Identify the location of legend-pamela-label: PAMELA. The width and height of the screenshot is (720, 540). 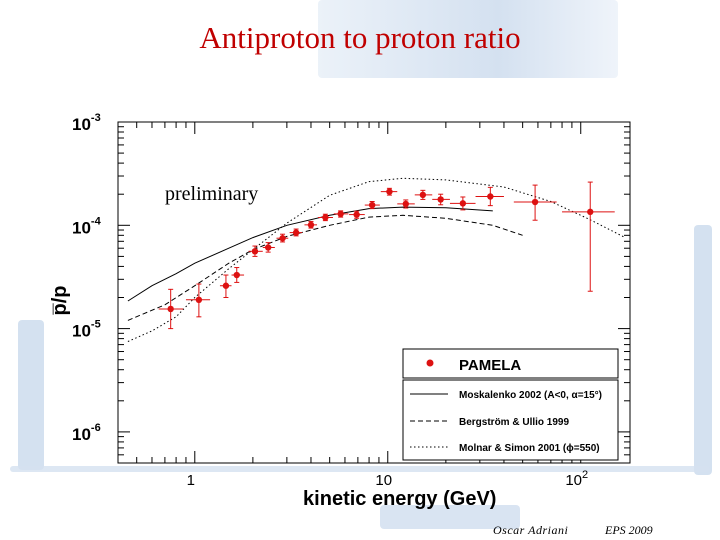
(490, 365).